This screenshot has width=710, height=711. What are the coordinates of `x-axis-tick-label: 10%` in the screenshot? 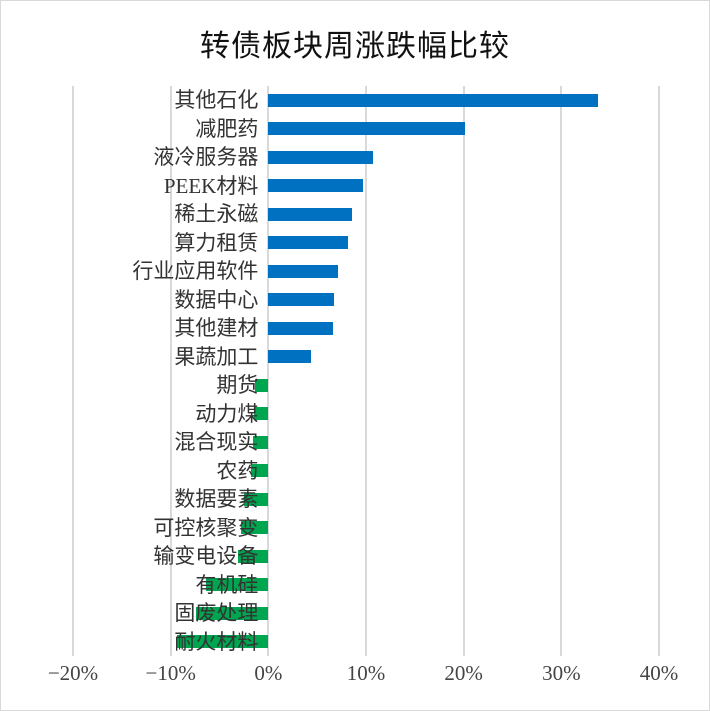 It's located at (366, 673).